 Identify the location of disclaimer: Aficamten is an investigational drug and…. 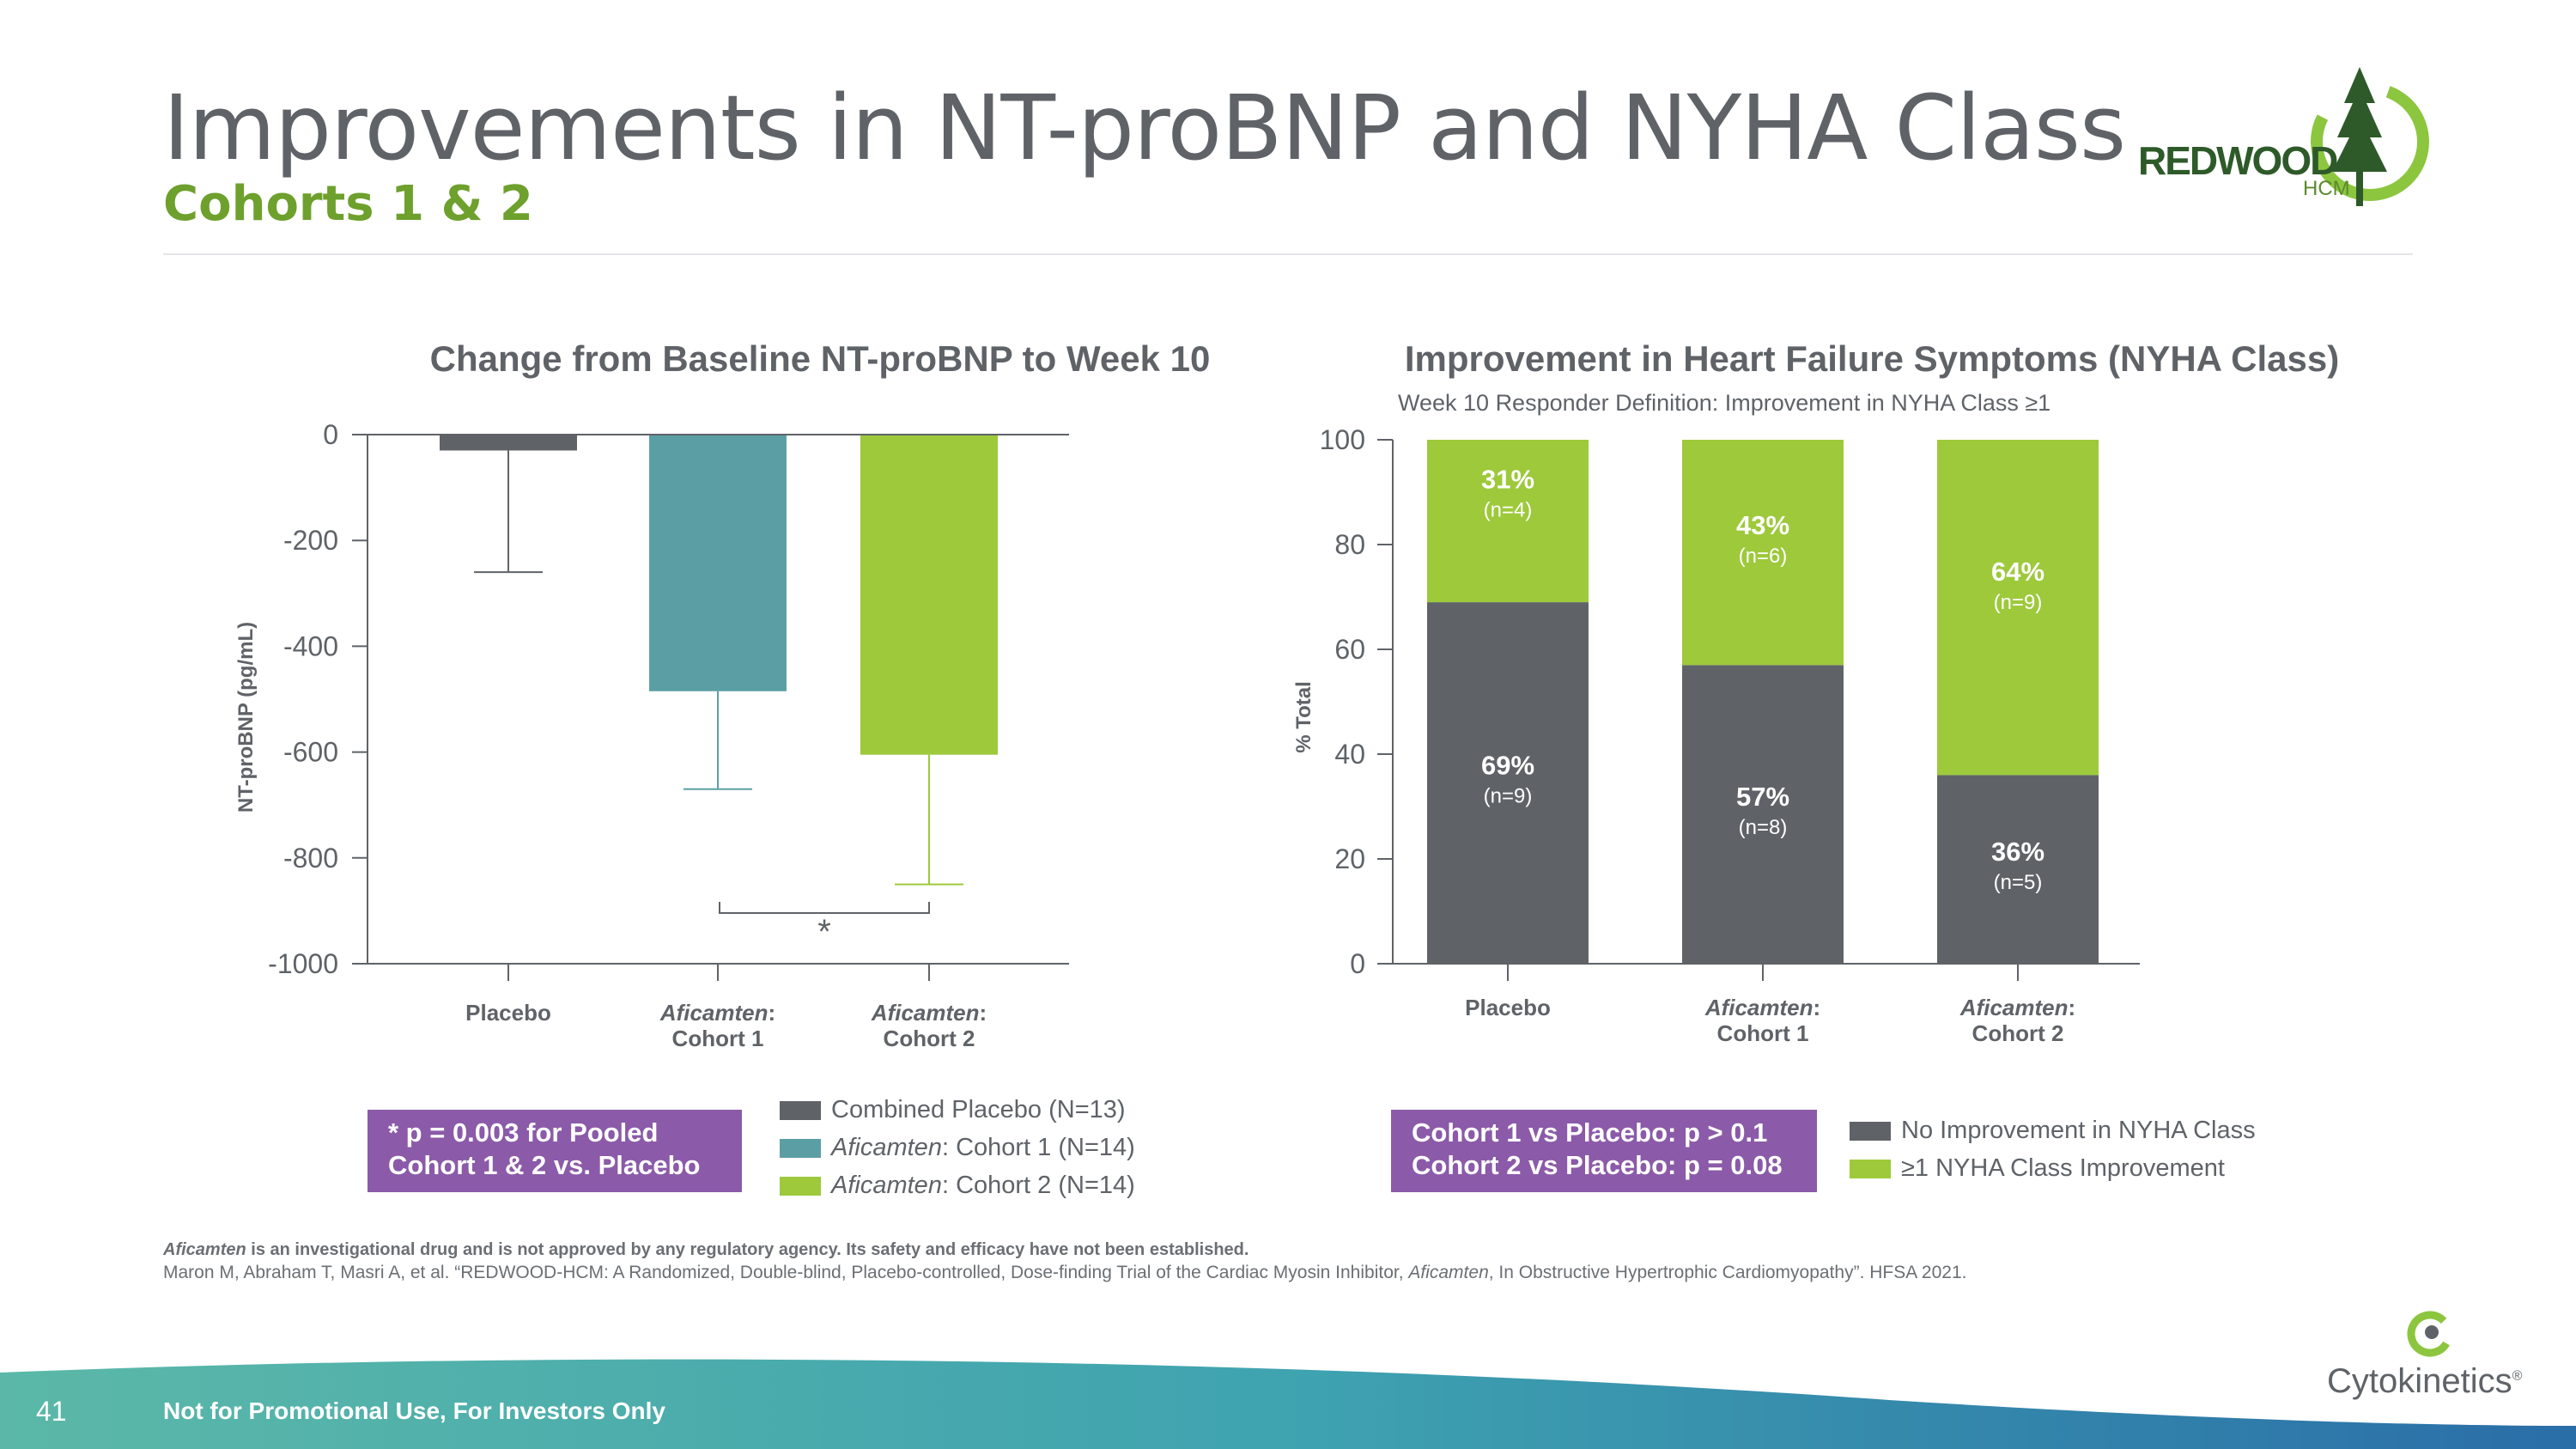
(706, 1250).